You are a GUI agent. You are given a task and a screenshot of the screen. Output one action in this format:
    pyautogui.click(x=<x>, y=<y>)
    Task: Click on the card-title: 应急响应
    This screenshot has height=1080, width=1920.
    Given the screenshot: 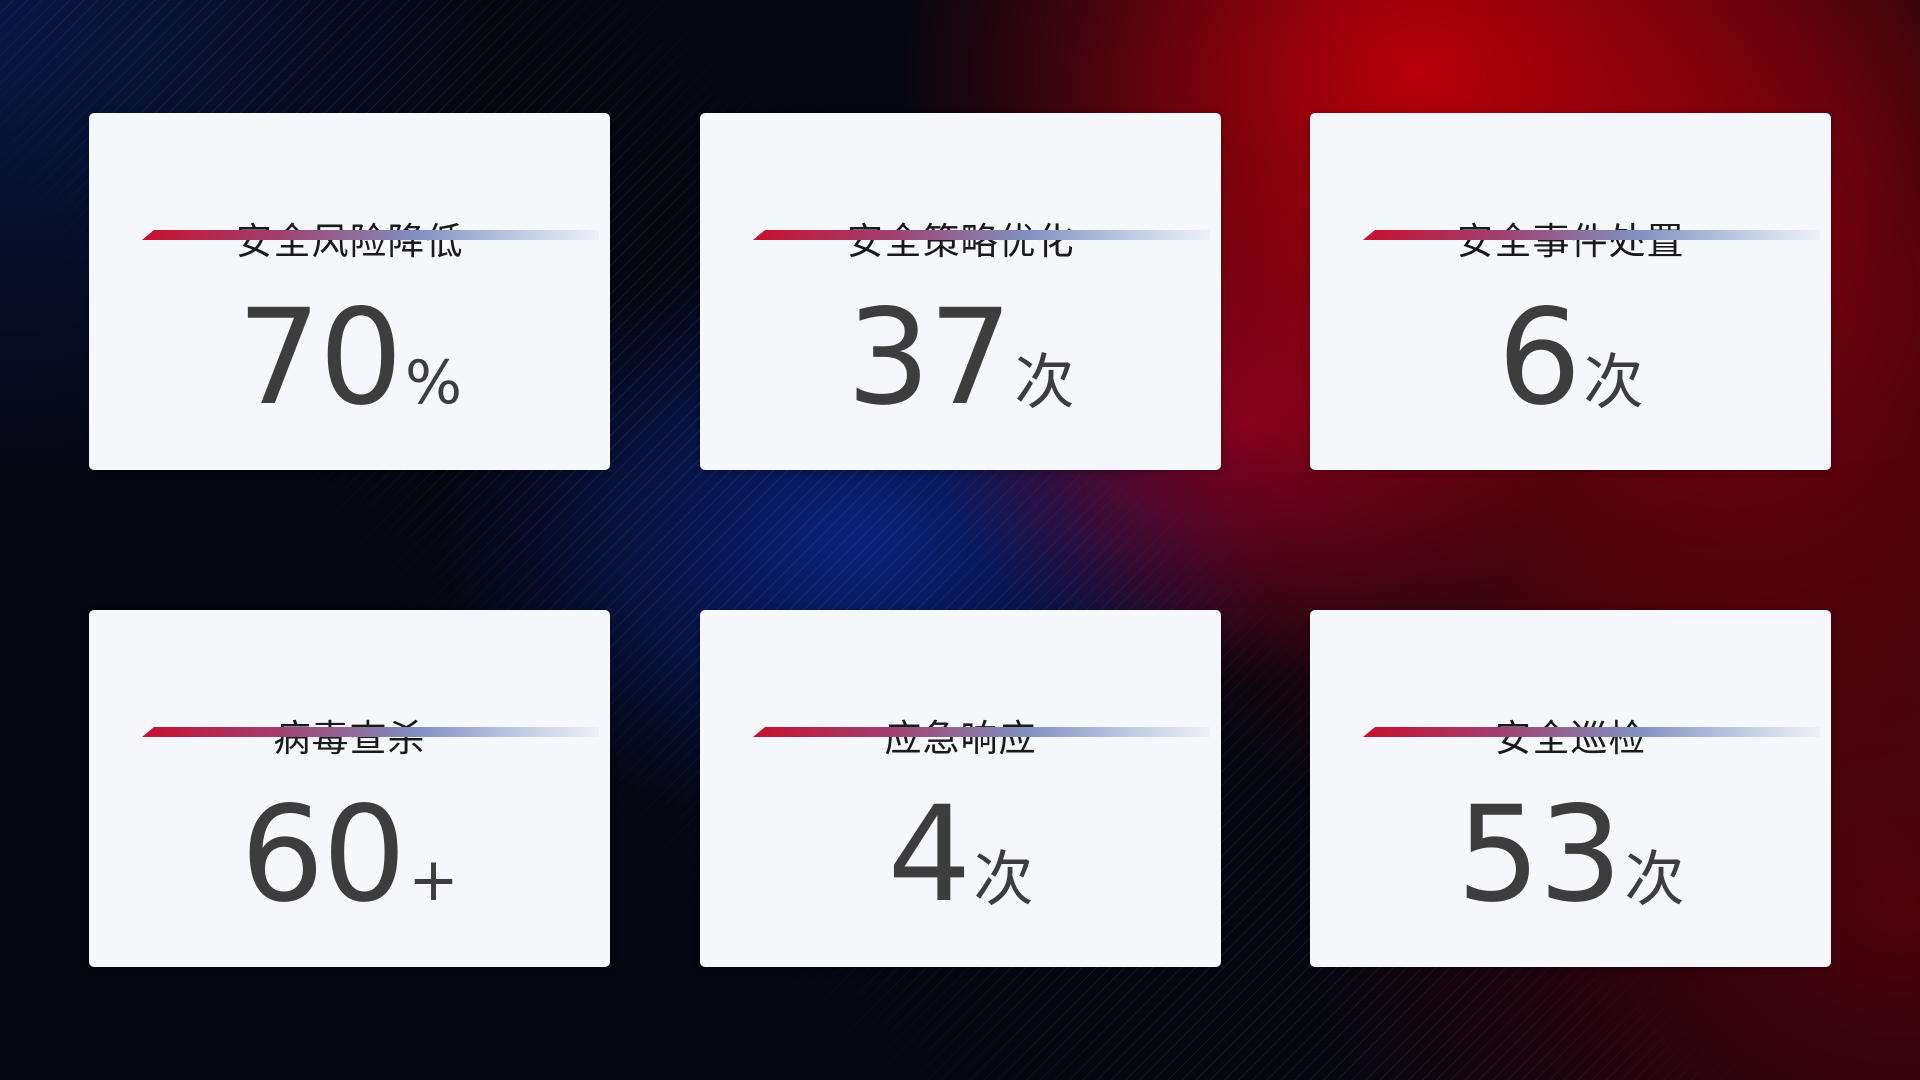 What is the action you would take?
    pyautogui.click(x=960, y=738)
    